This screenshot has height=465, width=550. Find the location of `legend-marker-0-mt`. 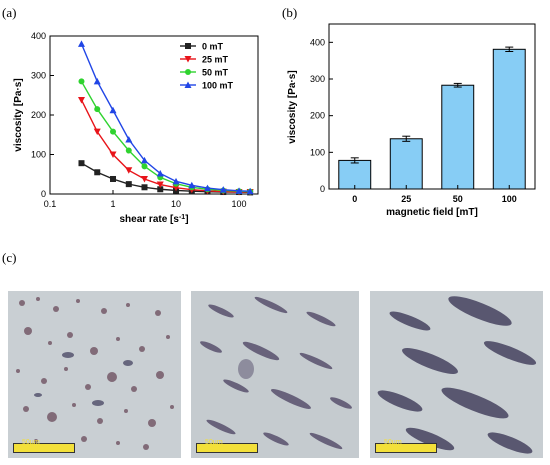

legend-marker-0-mt is located at coordinates (188, 46).